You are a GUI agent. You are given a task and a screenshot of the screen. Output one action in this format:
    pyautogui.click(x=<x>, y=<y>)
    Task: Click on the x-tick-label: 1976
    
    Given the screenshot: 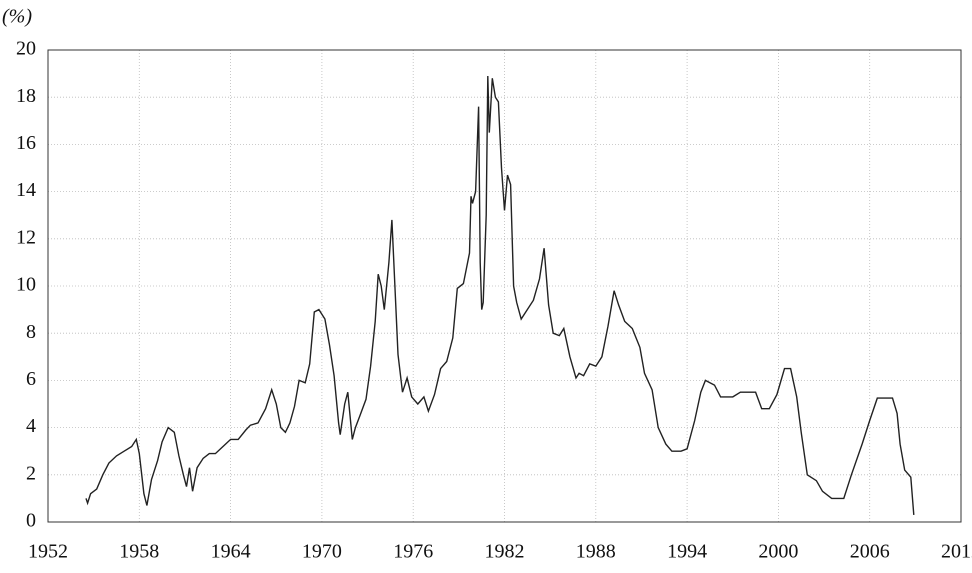 What is the action you would take?
    pyautogui.click(x=413, y=552)
    